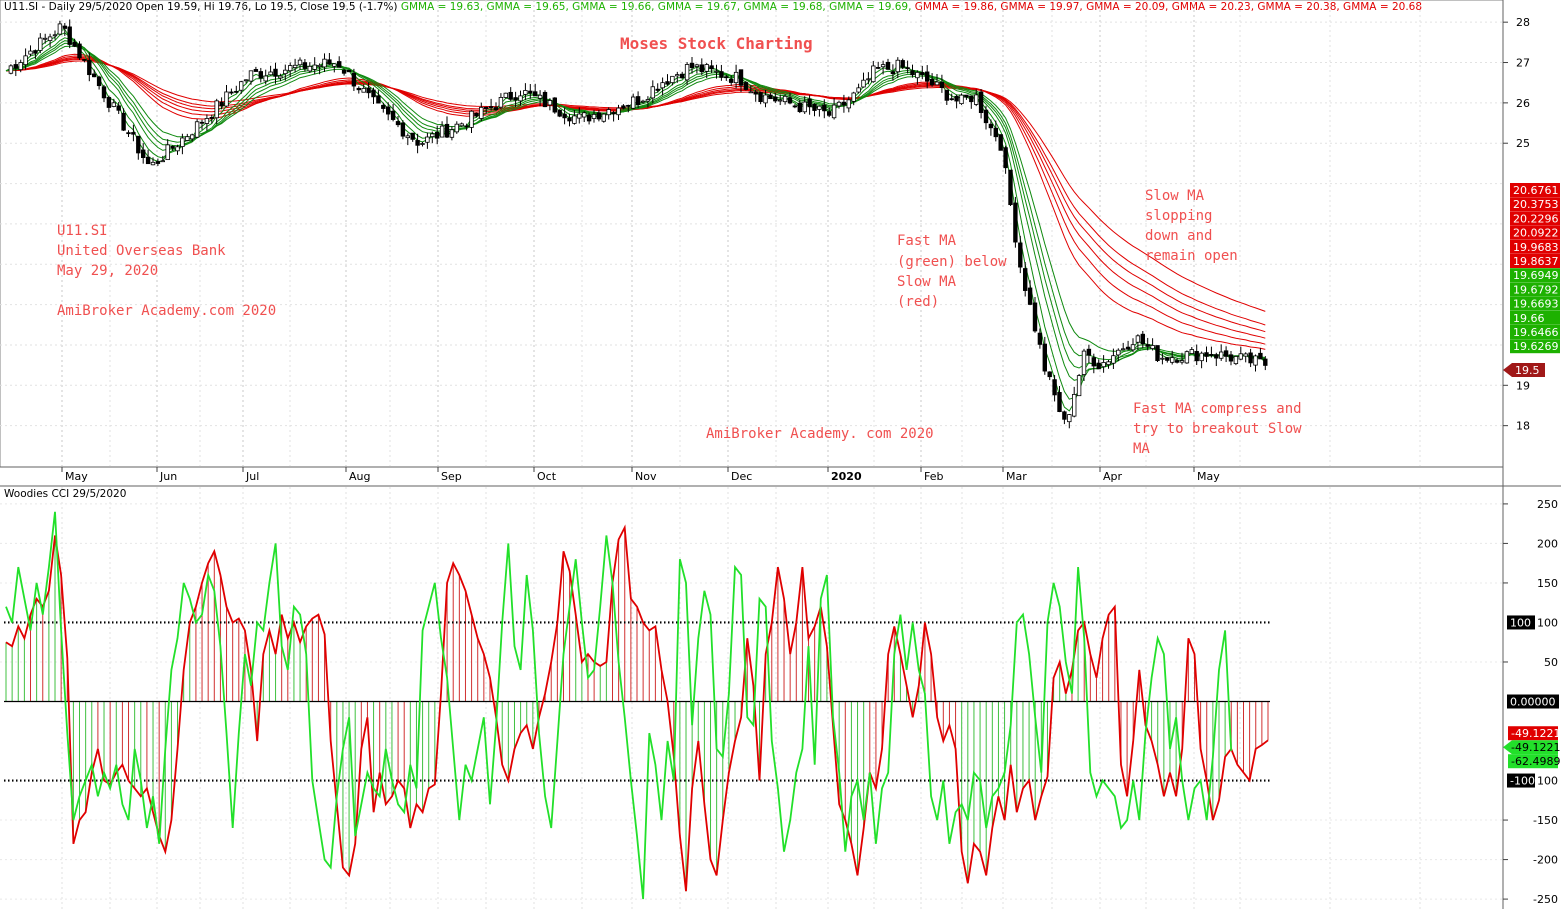 This screenshot has height=909, width=1561. I want to click on annotation-slow-ma-1: Slow MA, so click(1175, 196).